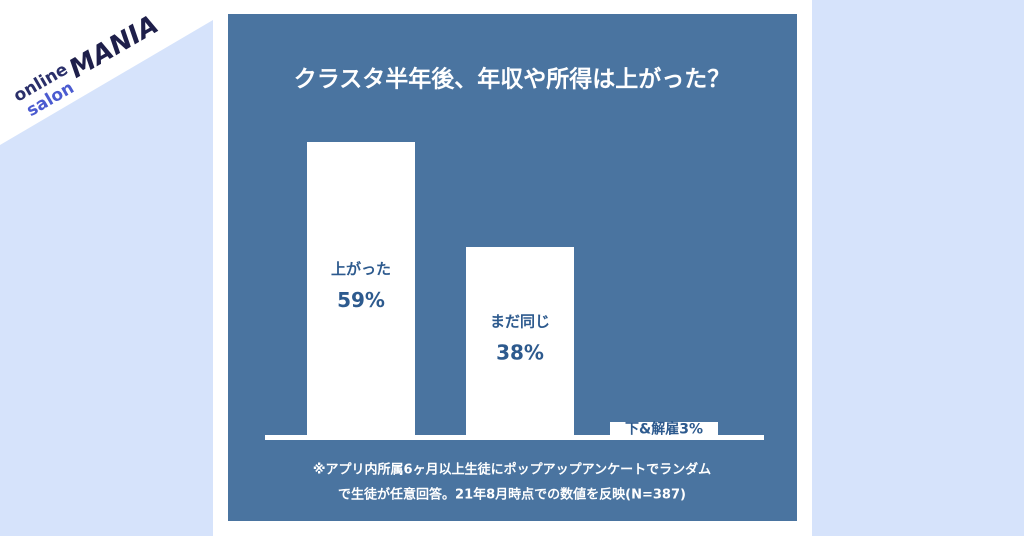 The height and width of the screenshot is (536, 1024). I want to click on category-label: 上がった, so click(361, 269).